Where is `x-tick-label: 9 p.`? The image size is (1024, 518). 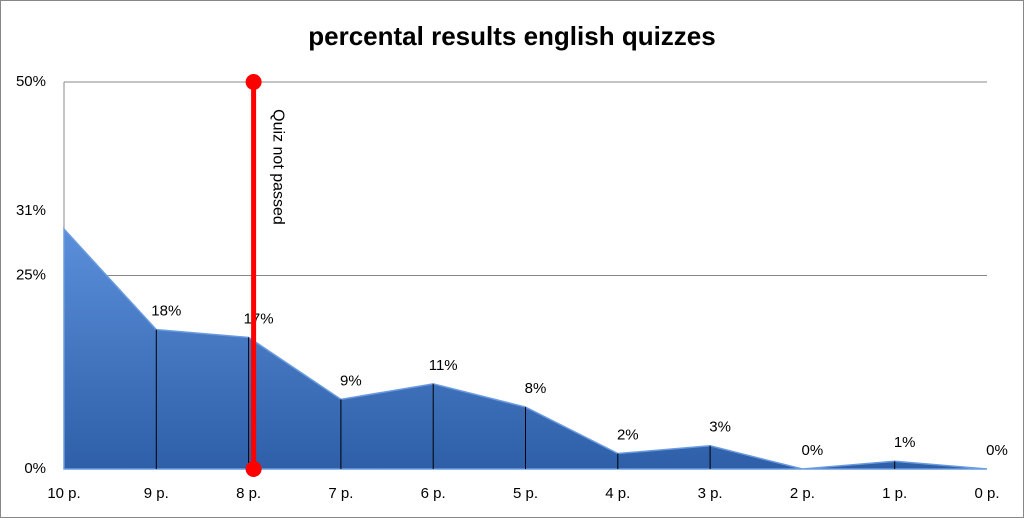
x-tick-label: 9 p. is located at coordinates (156, 493).